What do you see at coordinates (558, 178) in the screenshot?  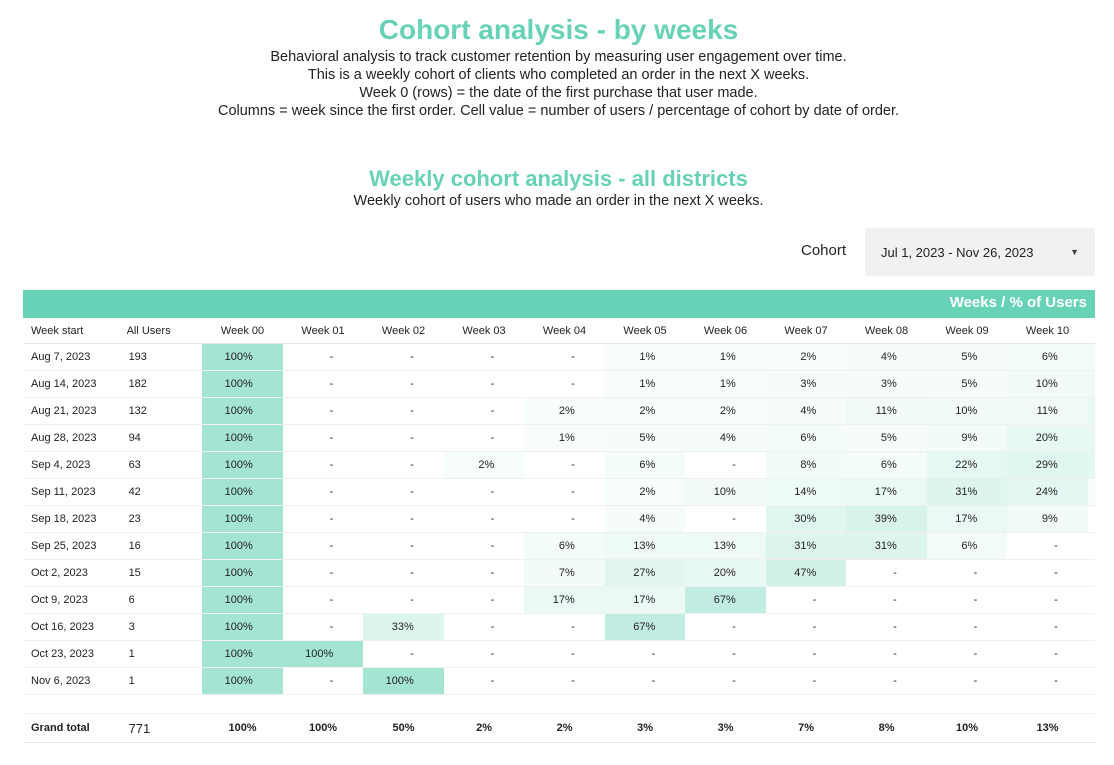 I see `section-title: Weekly cohort analysis - all districts` at bounding box center [558, 178].